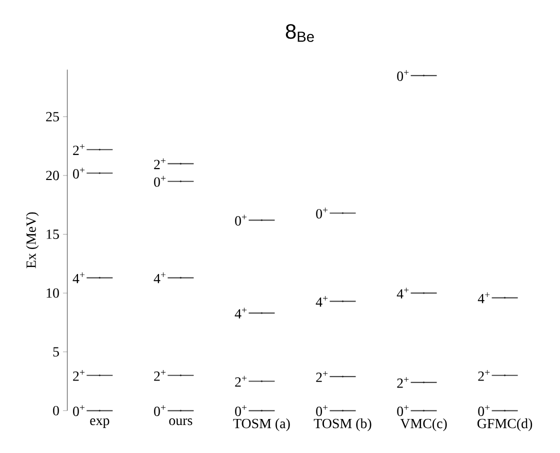 Image resolution: width=560 pixels, height=453 pixels. Describe the element at coordinates (56, 351) in the screenshot. I see `y-tick-label: 5` at that location.